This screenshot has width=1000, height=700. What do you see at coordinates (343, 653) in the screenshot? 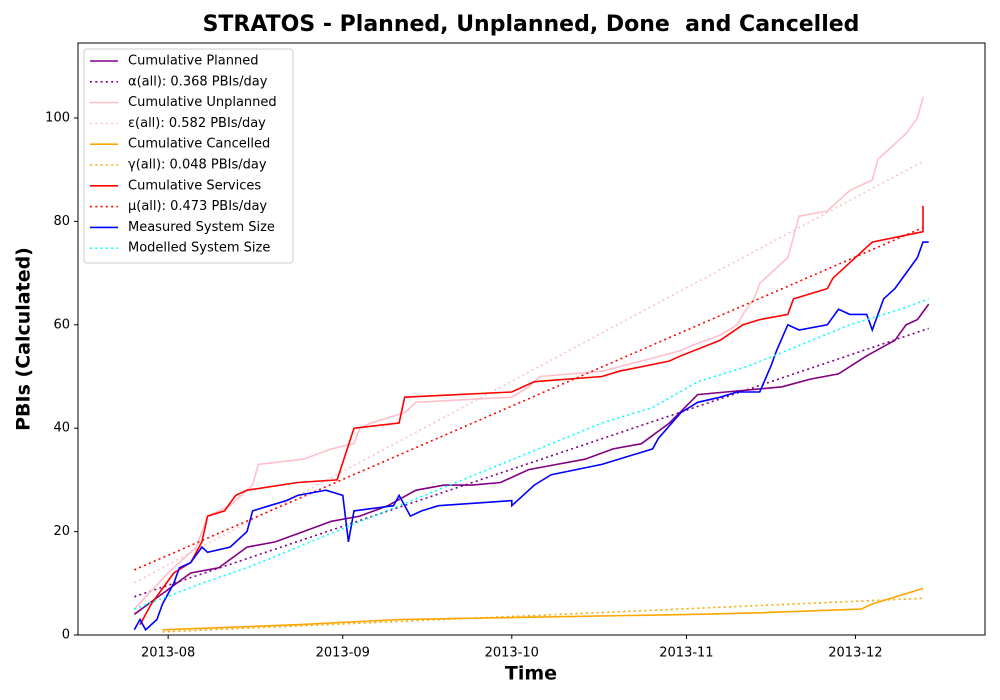
I see `x-tick-label: 2013-09` at bounding box center [343, 653].